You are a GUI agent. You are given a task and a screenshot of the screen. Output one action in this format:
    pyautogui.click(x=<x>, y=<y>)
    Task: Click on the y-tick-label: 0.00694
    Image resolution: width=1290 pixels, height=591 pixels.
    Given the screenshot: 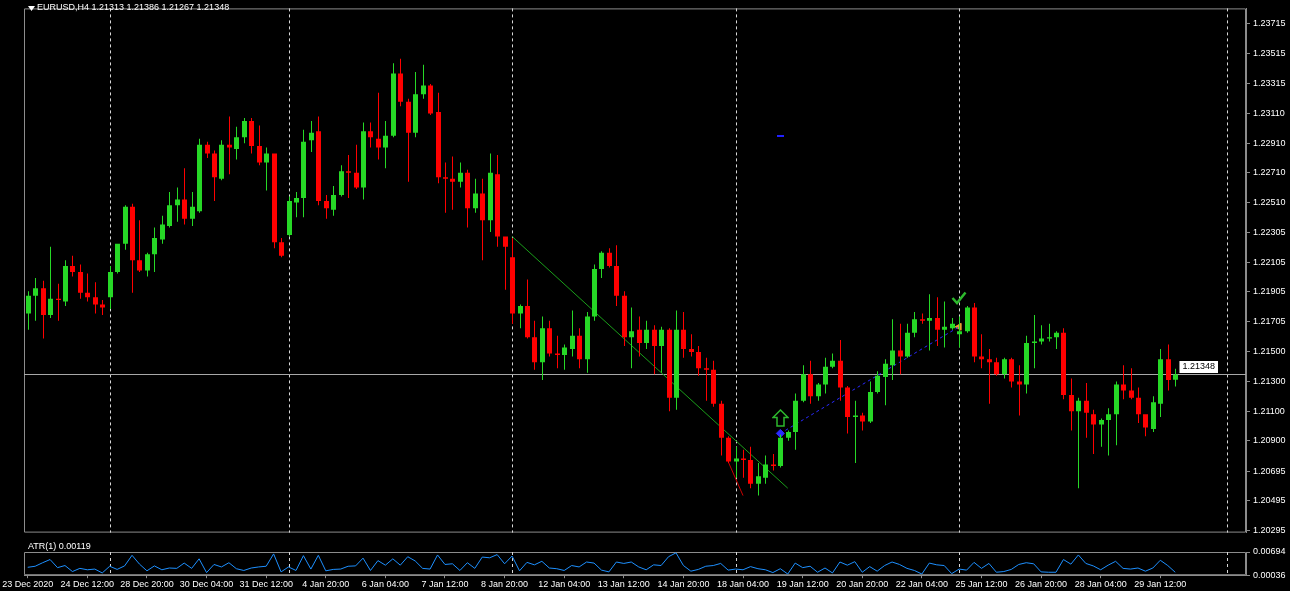 What is the action you would take?
    pyautogui.click(x=1269, y=551)
    